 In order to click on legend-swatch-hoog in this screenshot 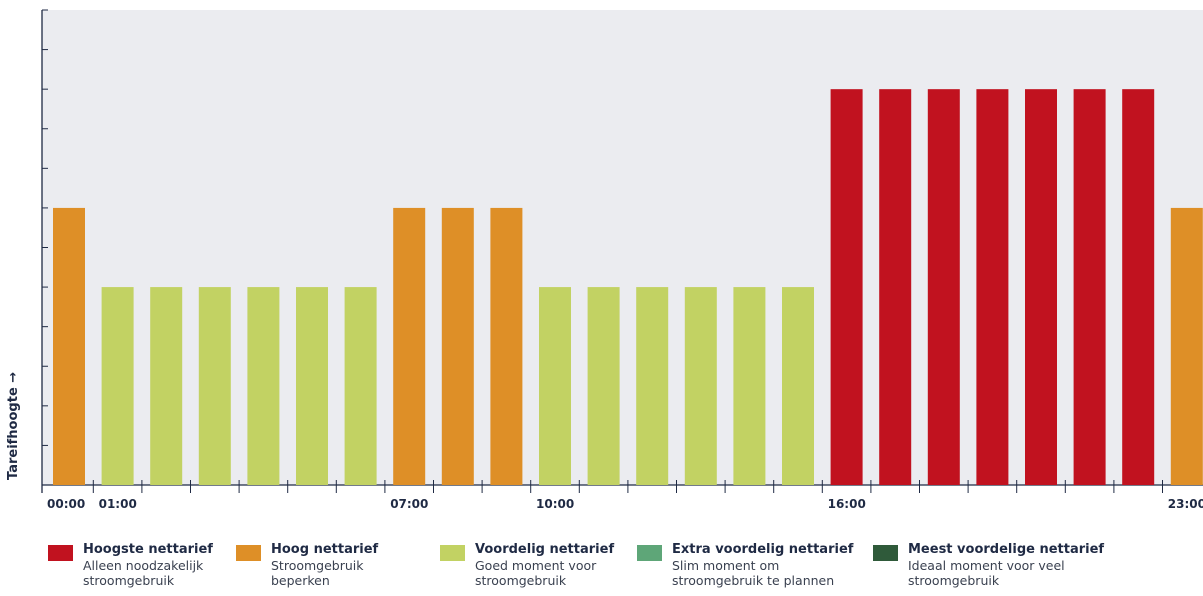, I will do `click(248, 553)`.